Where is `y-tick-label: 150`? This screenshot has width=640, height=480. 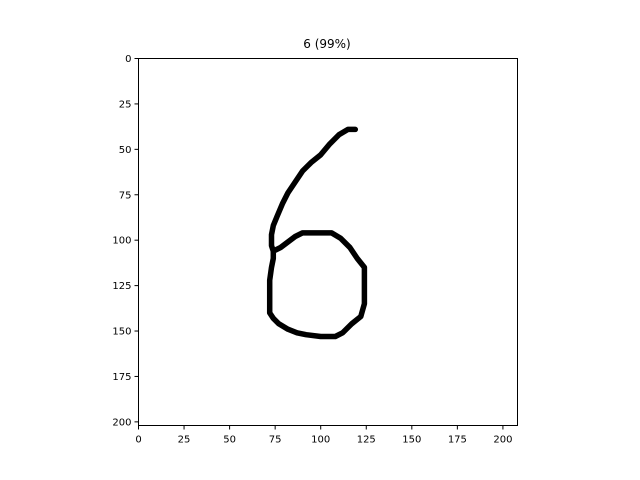 y-tick-label: 150 is located at coordinates (121, 332).